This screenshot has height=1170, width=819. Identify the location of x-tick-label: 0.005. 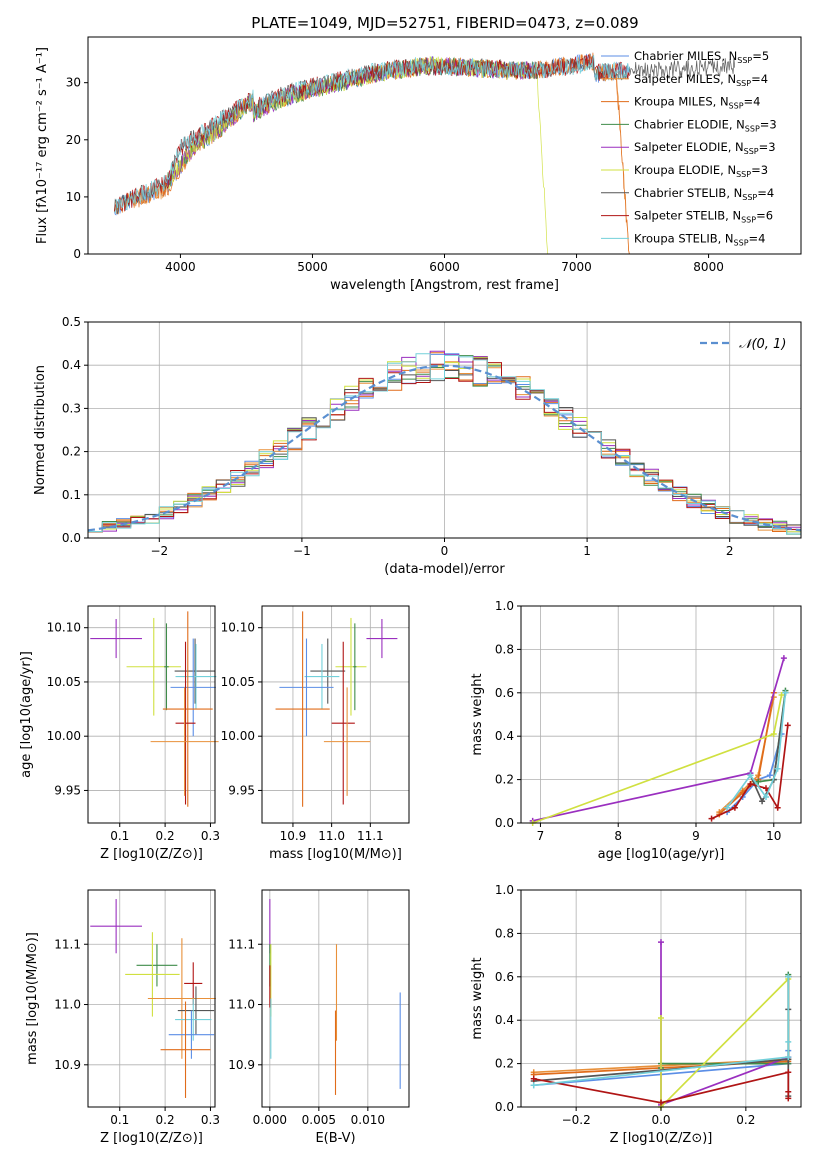
(319, 1120).